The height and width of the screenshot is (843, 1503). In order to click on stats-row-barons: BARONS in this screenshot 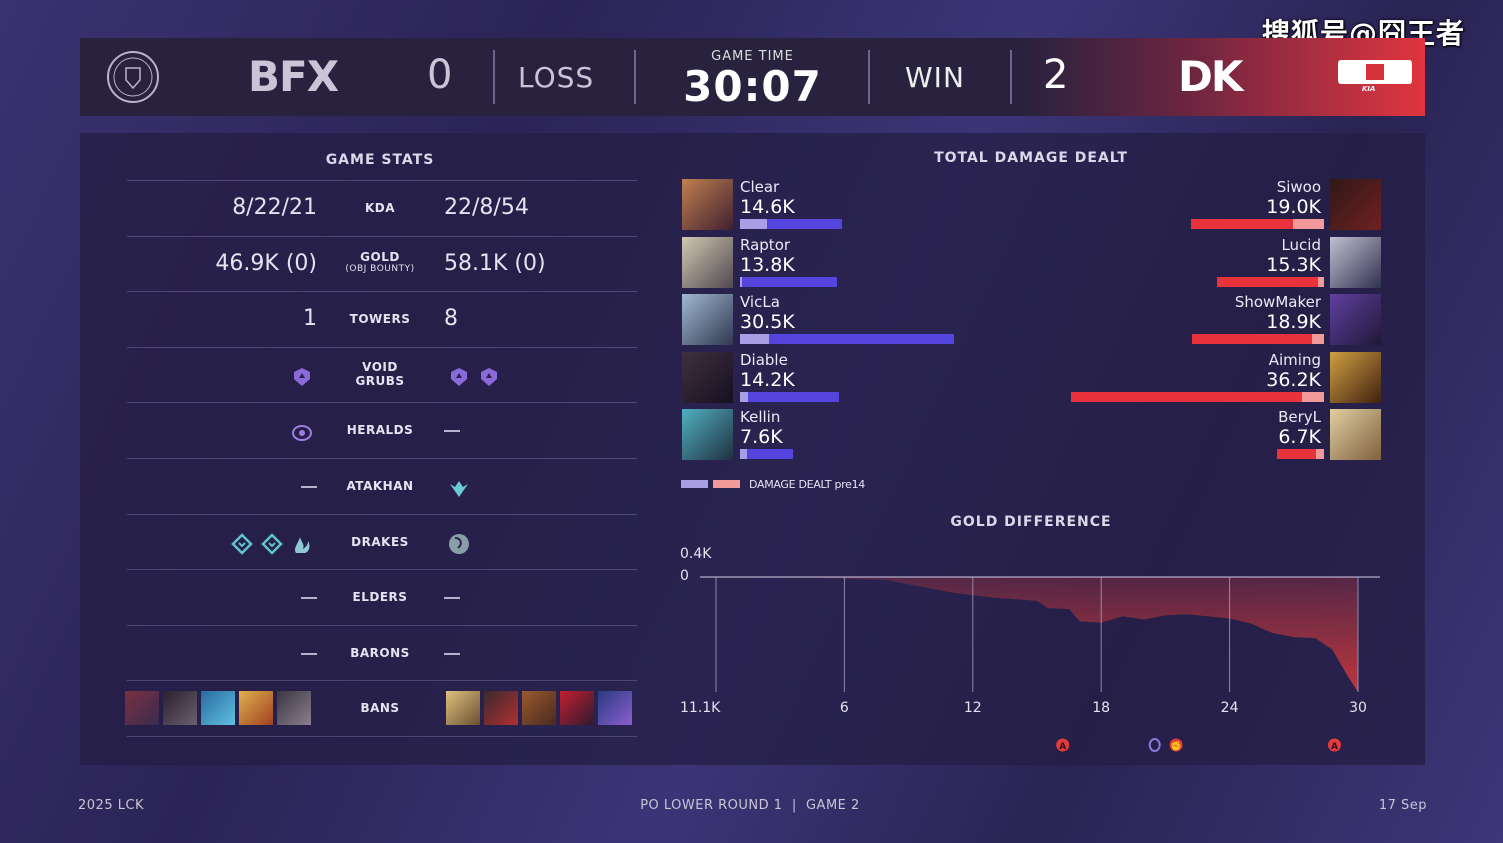, I will do `click(382, 652)`.